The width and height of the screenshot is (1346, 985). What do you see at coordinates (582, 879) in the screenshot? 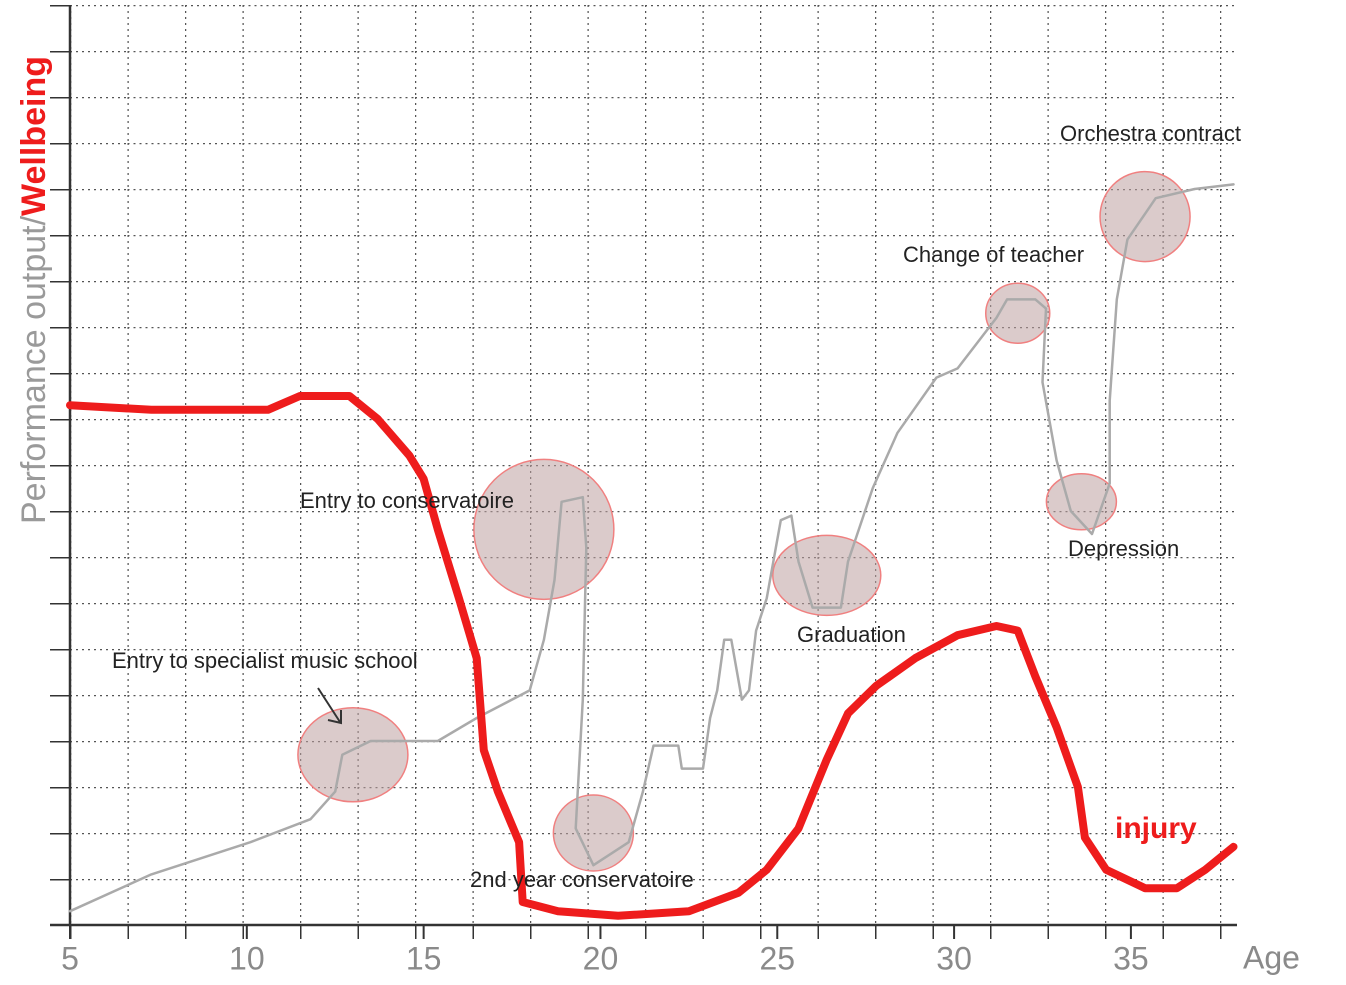
I see `annotation-label: 2nd year conservatoire` at bounding box center [582, 879].